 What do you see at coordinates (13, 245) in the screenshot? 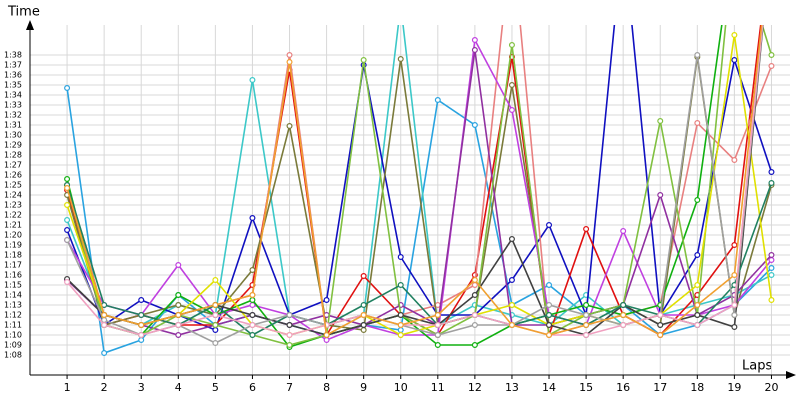
I see `y-tick-label: 1:19` at bounding box center [13, 245].